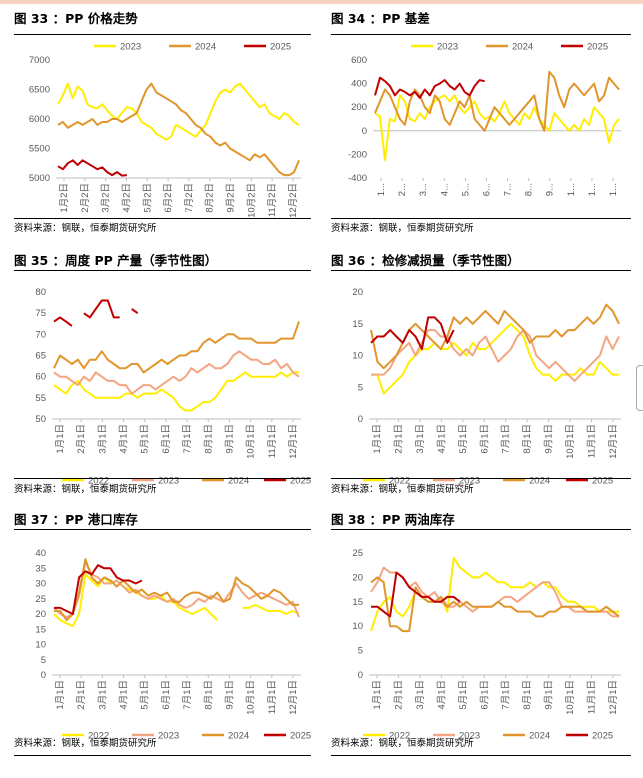 The height and width of the screenshot is (778, 643). I want to click on x-tick-label: 1月2日, so click(64, 198).